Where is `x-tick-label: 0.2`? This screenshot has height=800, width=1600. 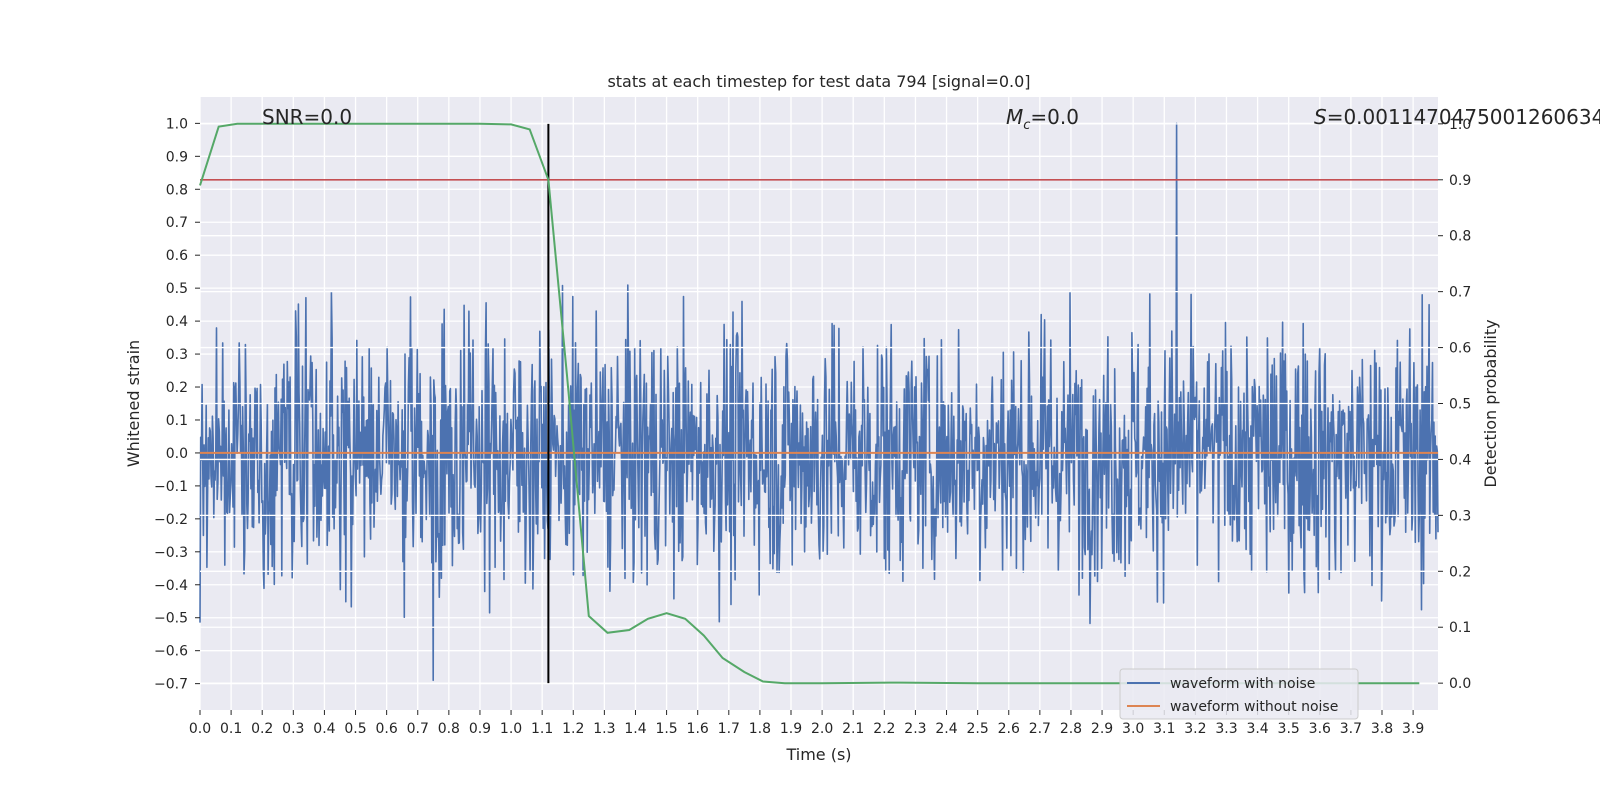 x-tick-label: 0.2 is located at coordinates (262, 729).